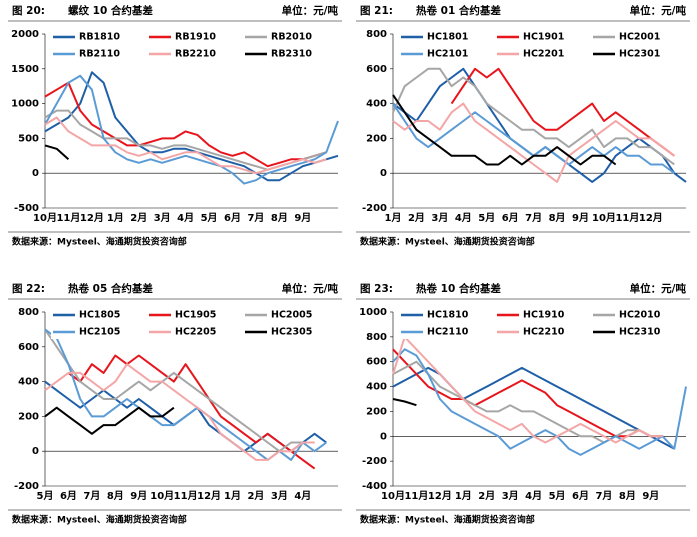 The height and width of the screenshot is (537, 697). Describe the element at coordinates (99, 332) in the screenshot. I see `legend-label: HC2105` at that location.